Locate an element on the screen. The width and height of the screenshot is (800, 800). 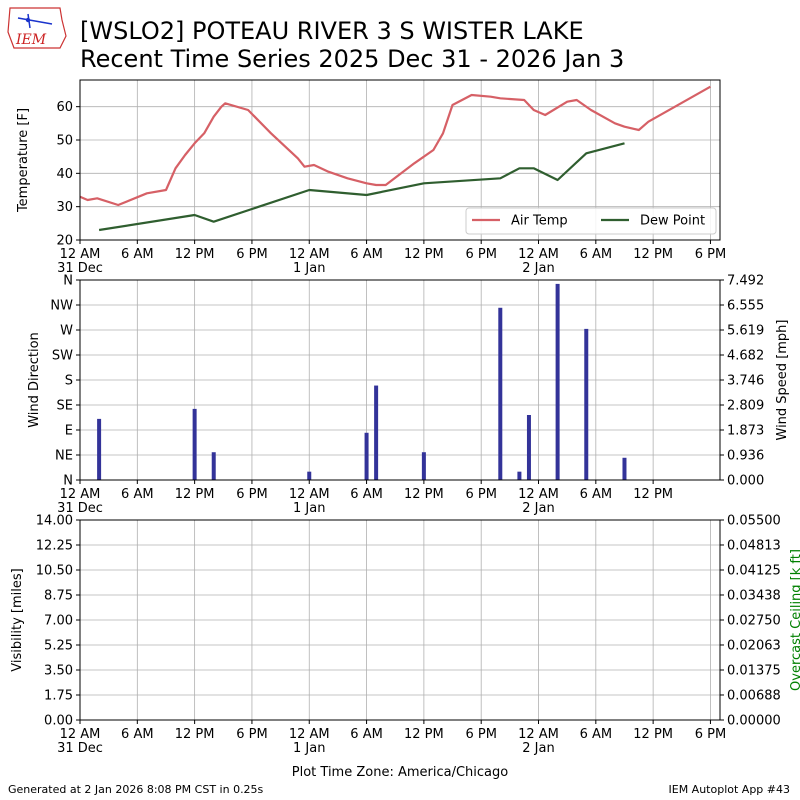
y2-tick-label: 0.00000 is located at coordinates (754, 721).